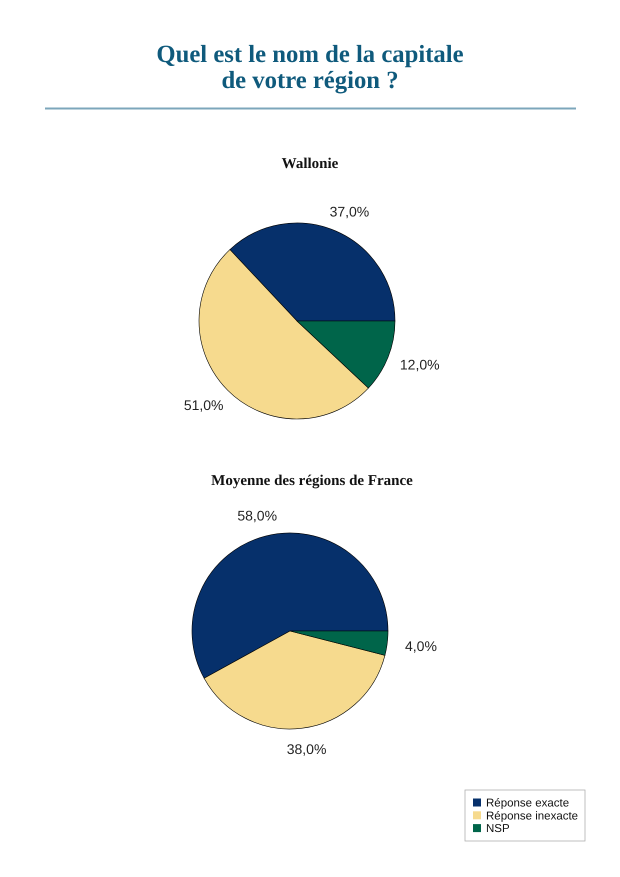  What do you see at coordinates (350, 212) in the screenshot?
I see `data-label: 37,0%` at bounding box center [350, 212].